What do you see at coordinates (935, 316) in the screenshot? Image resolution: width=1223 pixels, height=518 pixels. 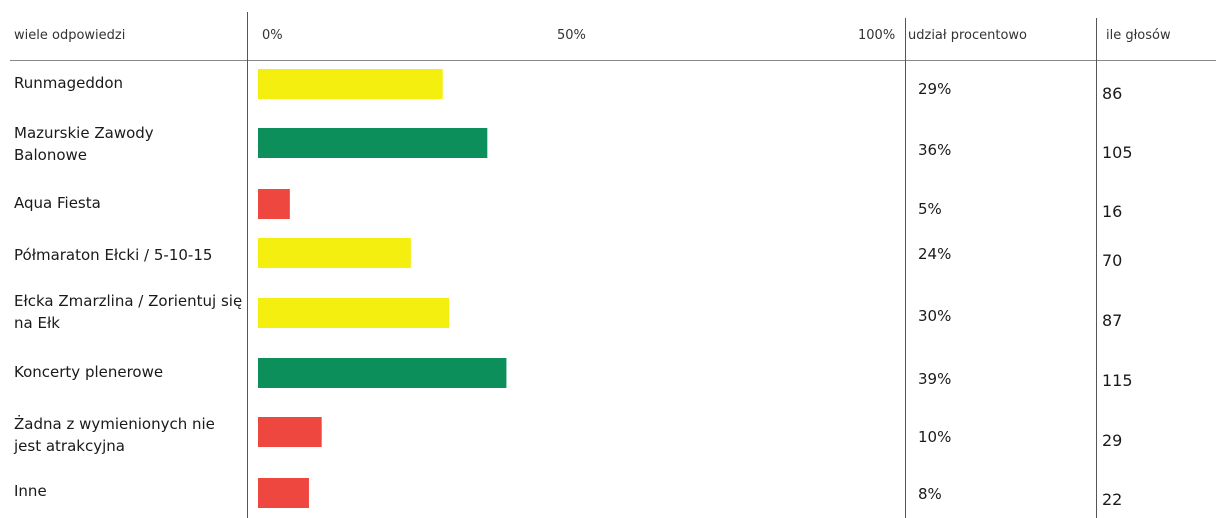 I see `percent-label: 30%` at bounding box center [935, 316].